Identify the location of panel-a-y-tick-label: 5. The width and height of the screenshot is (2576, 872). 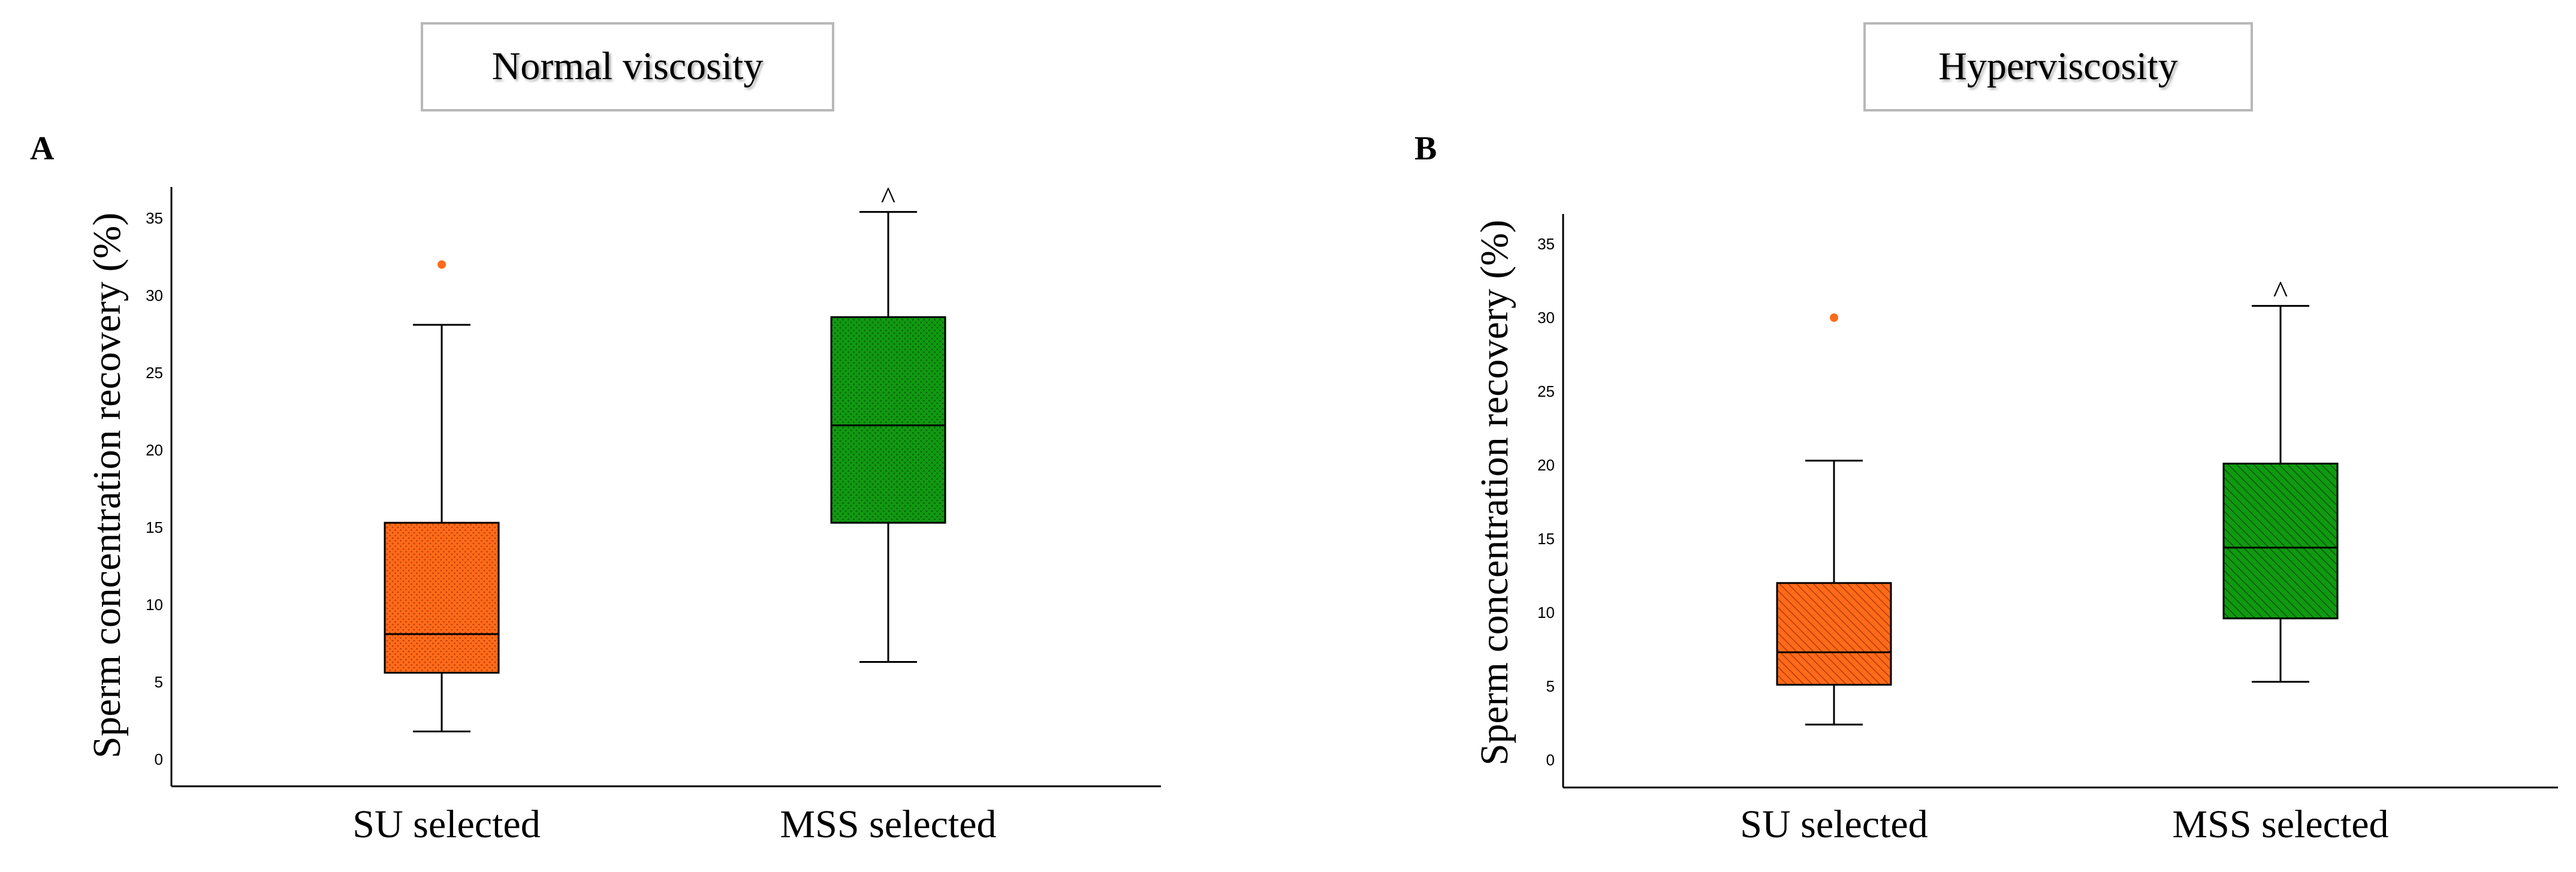
(159, 682).